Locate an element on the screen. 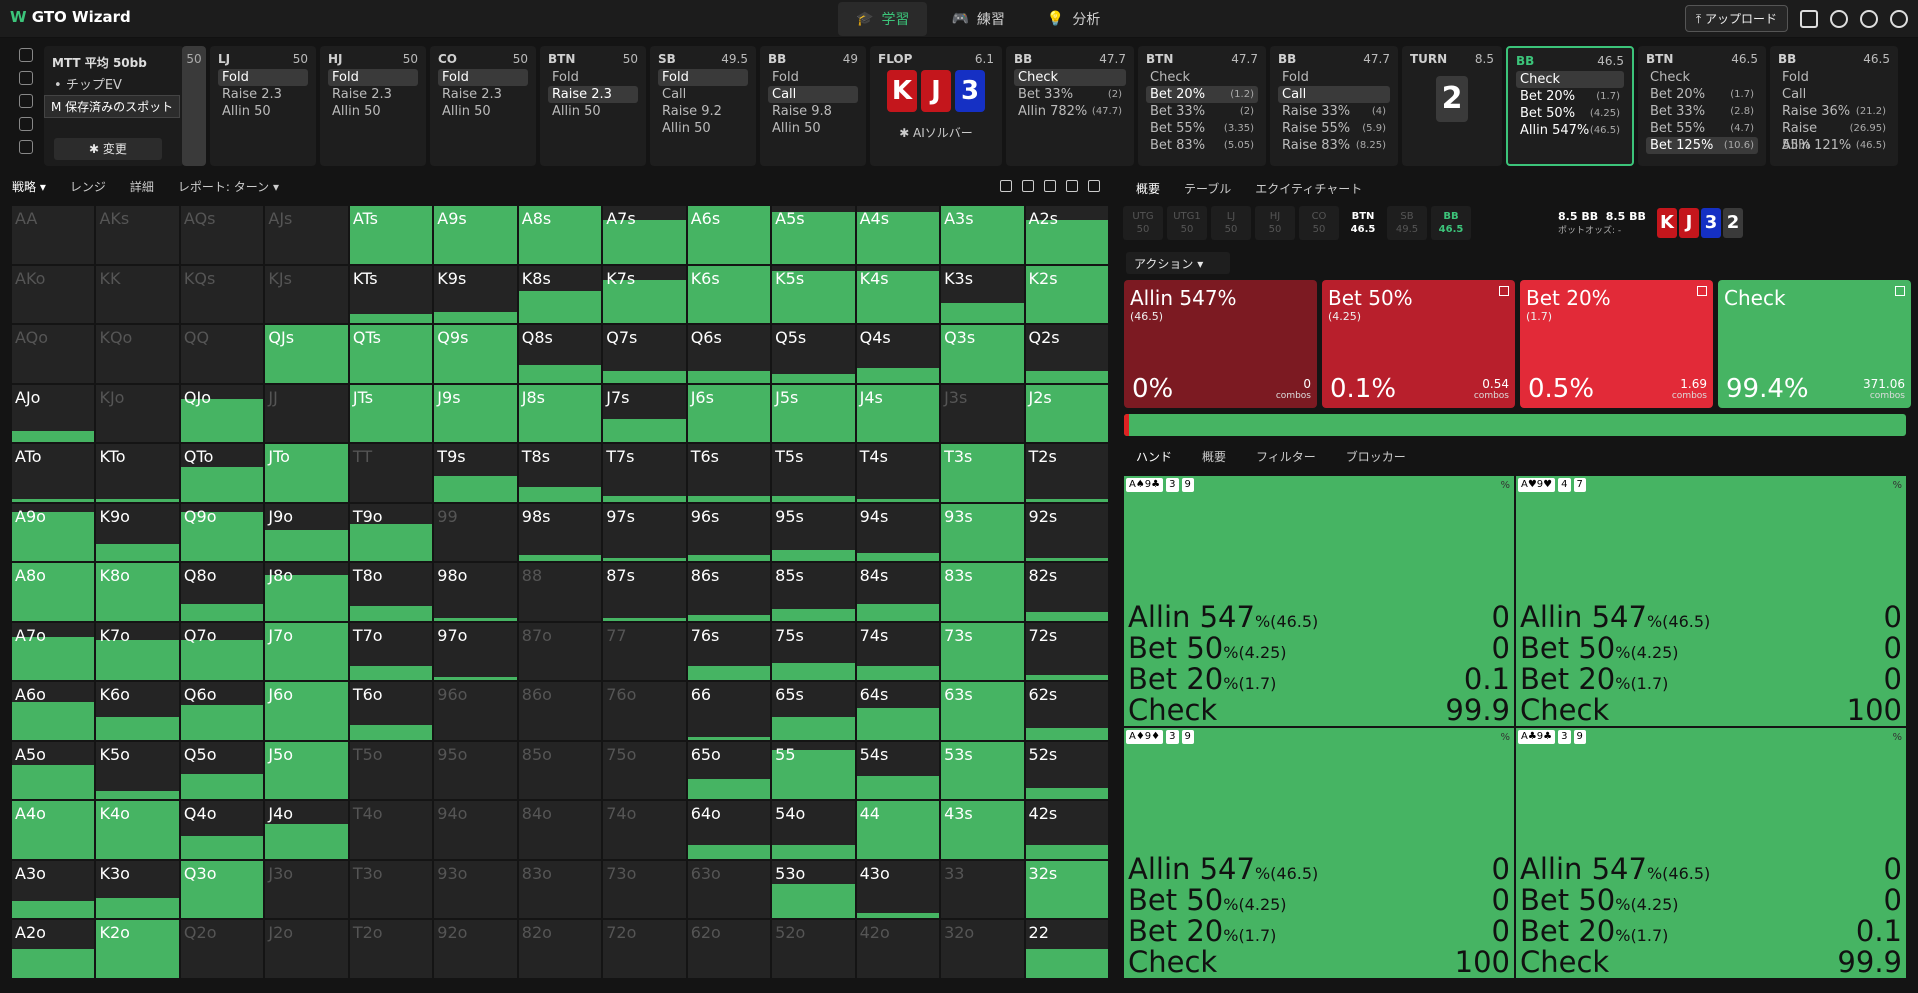  street-card-co: CO 50 Fold Raise 2.3 Allin 50 is located at coordinates (483, 106).